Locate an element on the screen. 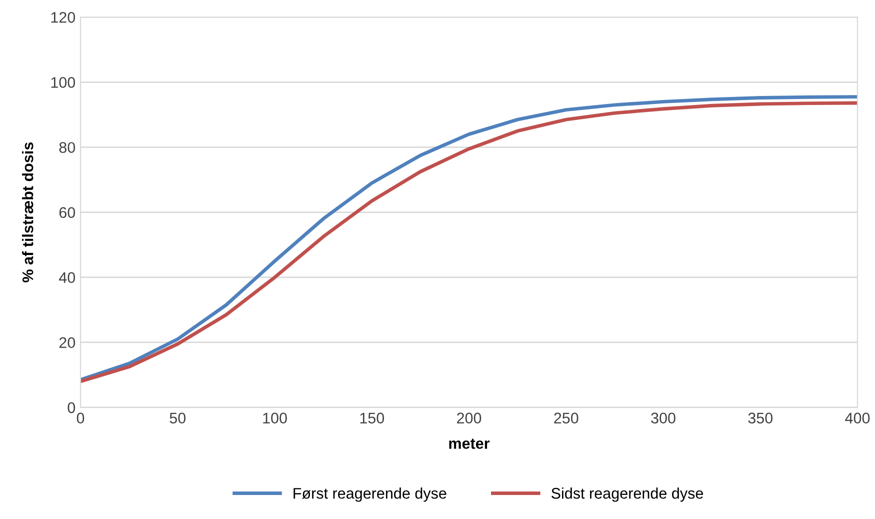  x-tick-label: 200 is located at coordinates (469, 418).